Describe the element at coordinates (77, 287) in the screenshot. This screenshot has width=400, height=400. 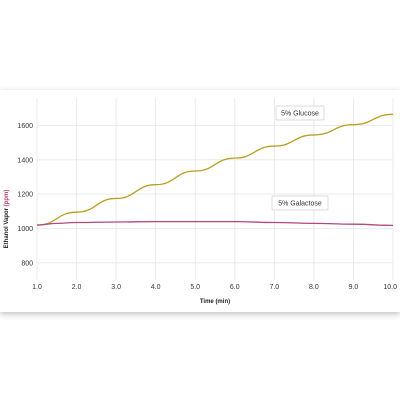
I see `x-tick-label: 2.0` at that location.